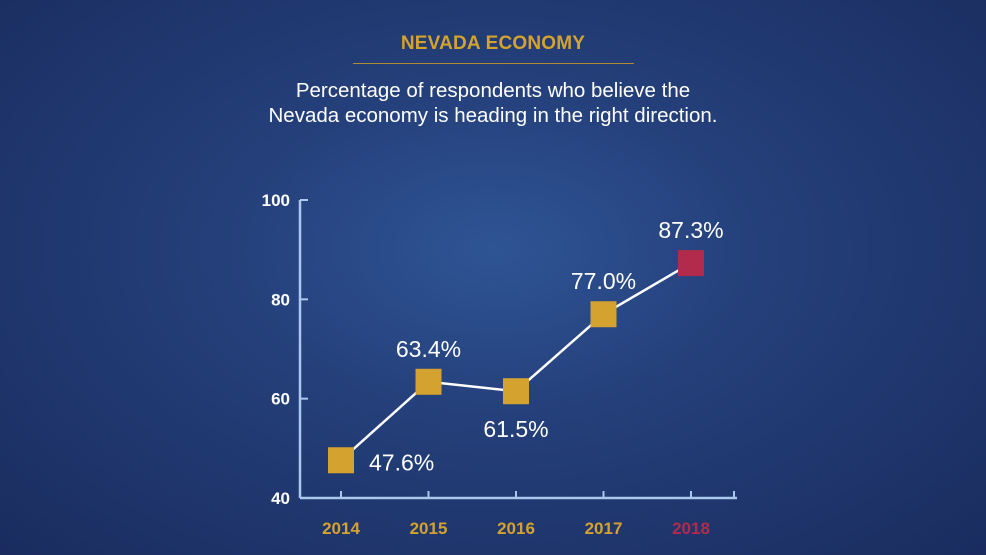 The height and width of the screenshot is (555, 986). Describe the element at coordinates (280, 399) in the screenshot. I see `y-tick-label: 60` at that location.